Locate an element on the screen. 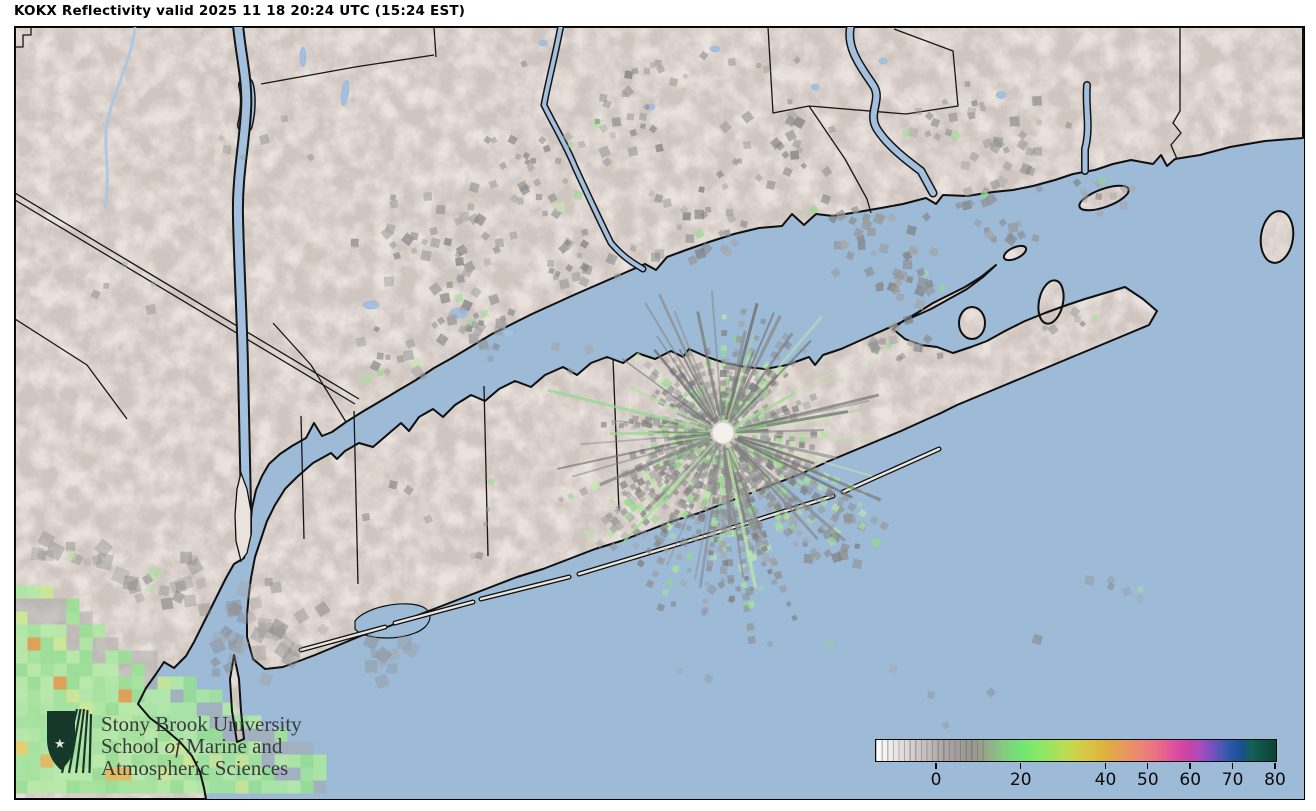  colorbar-gradient is located at coordinates (1076, 750).